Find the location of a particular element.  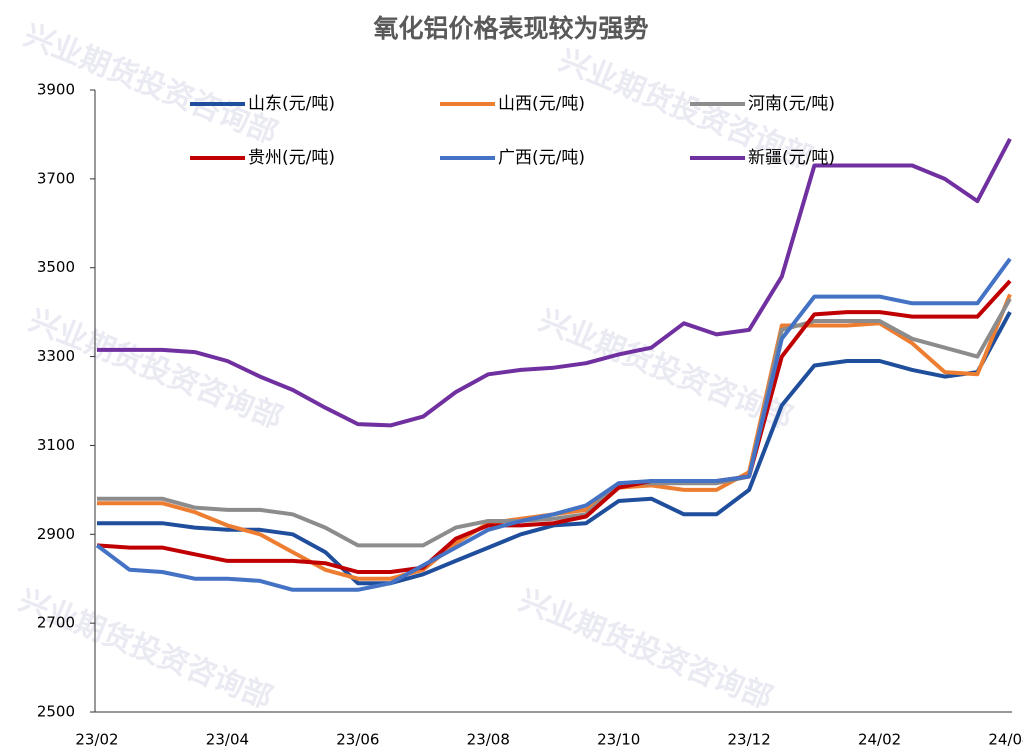

y-tick-label: 2500 is located at coordinates (56, 712).